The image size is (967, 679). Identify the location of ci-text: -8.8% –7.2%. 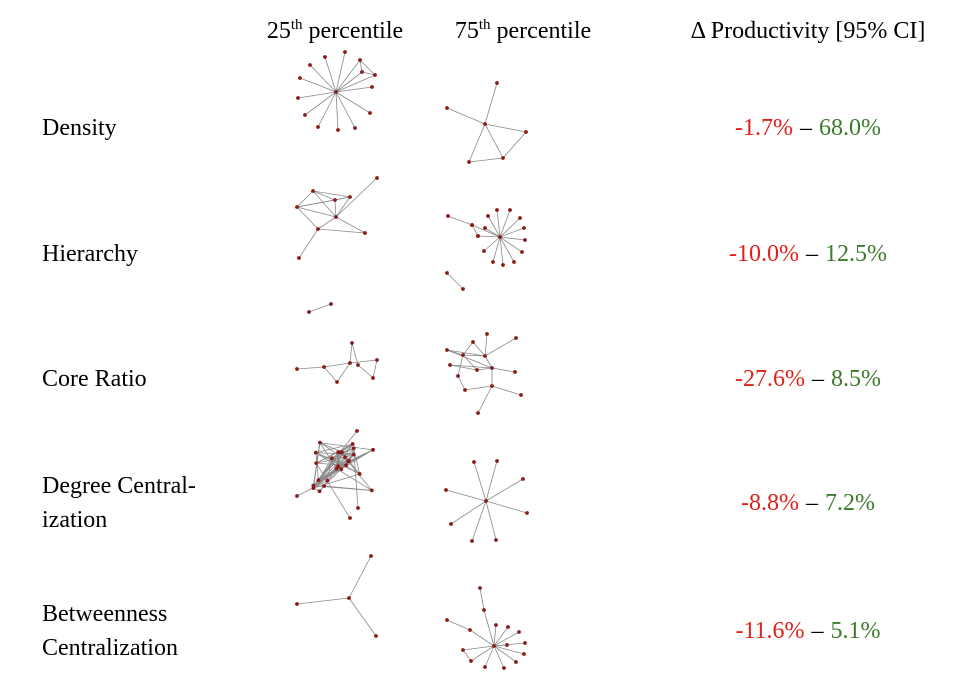
(808, 503).